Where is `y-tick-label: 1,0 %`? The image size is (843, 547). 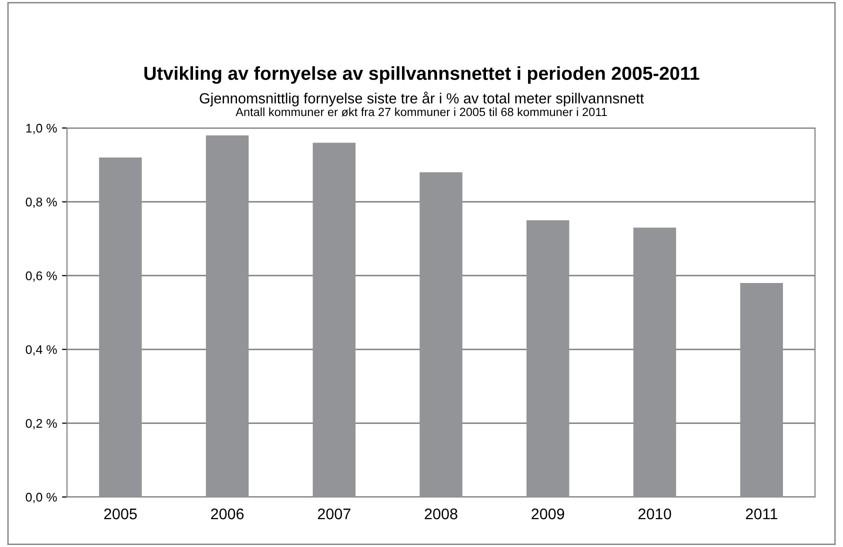 y-tick-label: 1,0 % is located at coordinates (41, 129).